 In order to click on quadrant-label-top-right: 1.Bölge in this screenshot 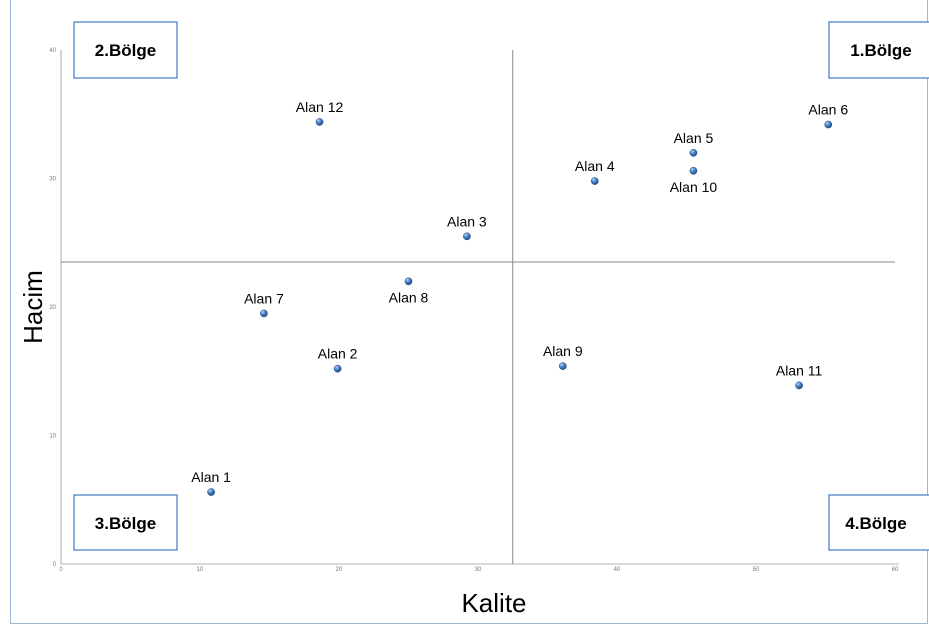, I will do `click(878, 50)`.